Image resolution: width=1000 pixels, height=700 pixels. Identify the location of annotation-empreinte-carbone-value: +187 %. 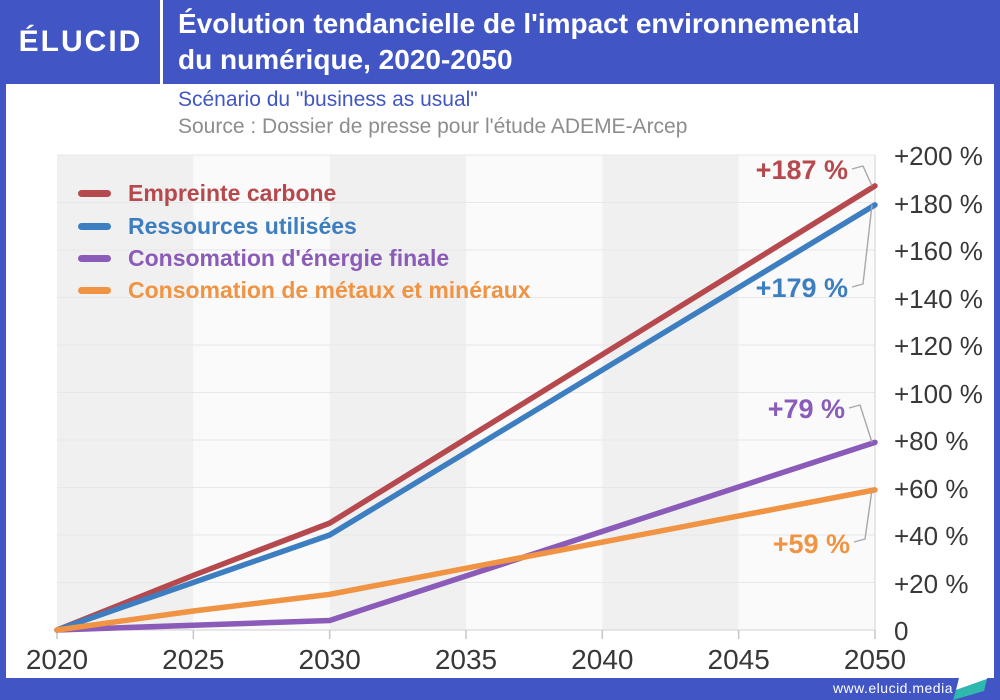
(801, 170).